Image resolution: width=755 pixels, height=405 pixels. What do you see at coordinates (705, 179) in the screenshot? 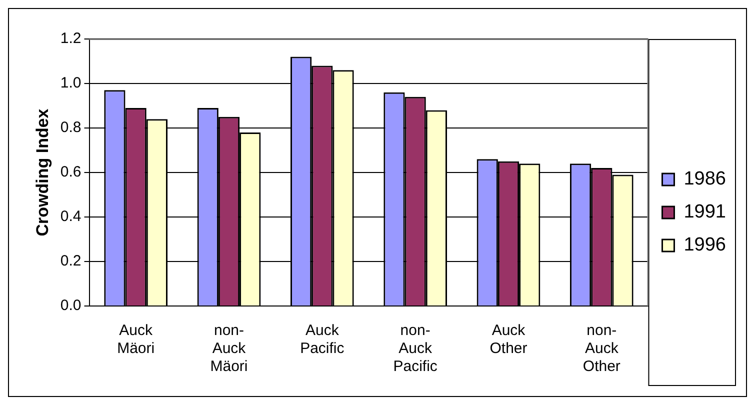
I see `legend-label: 1986` at bounding box center [705, 179].